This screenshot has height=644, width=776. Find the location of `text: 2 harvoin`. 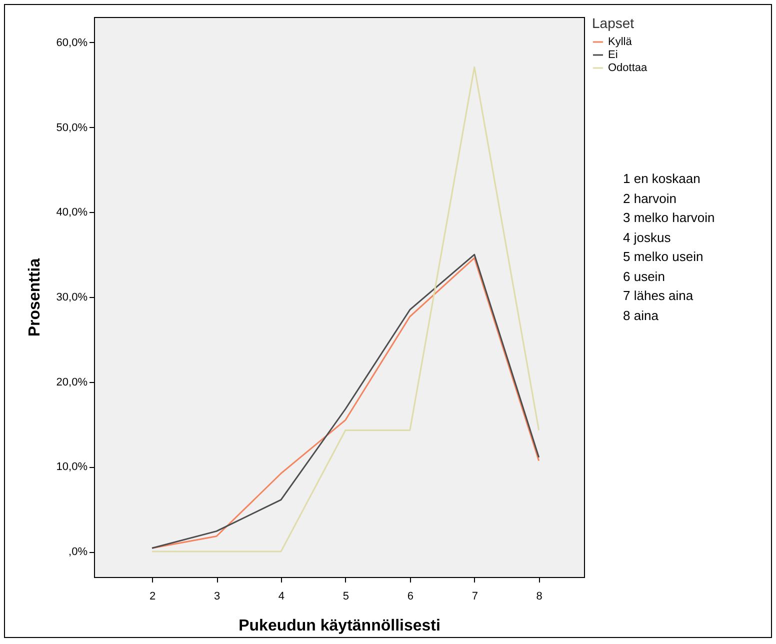

text: 2 harvoin is located at coordinates (650, 199).